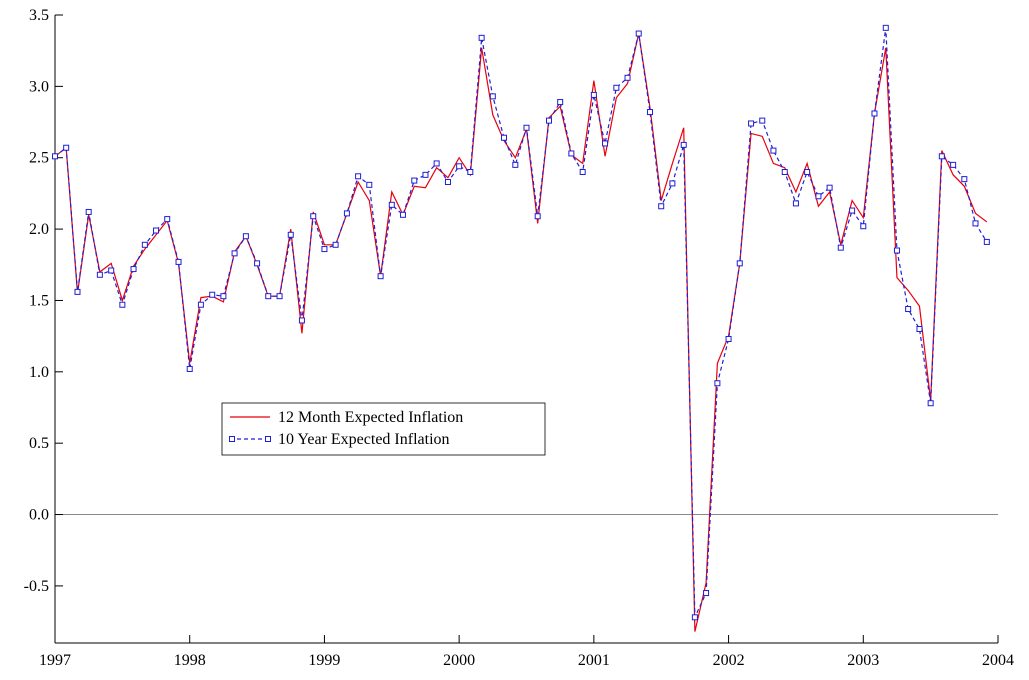 This screenshot has width=1029, height=680. Describe the element at coordinates (39, 15) in the screenshot. I see `y-tick-label: 3.5` at that location.